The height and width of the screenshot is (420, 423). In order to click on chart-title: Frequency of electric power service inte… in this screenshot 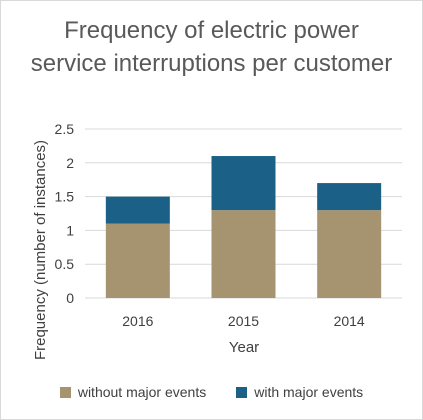, I will do `click(211, 47)`.